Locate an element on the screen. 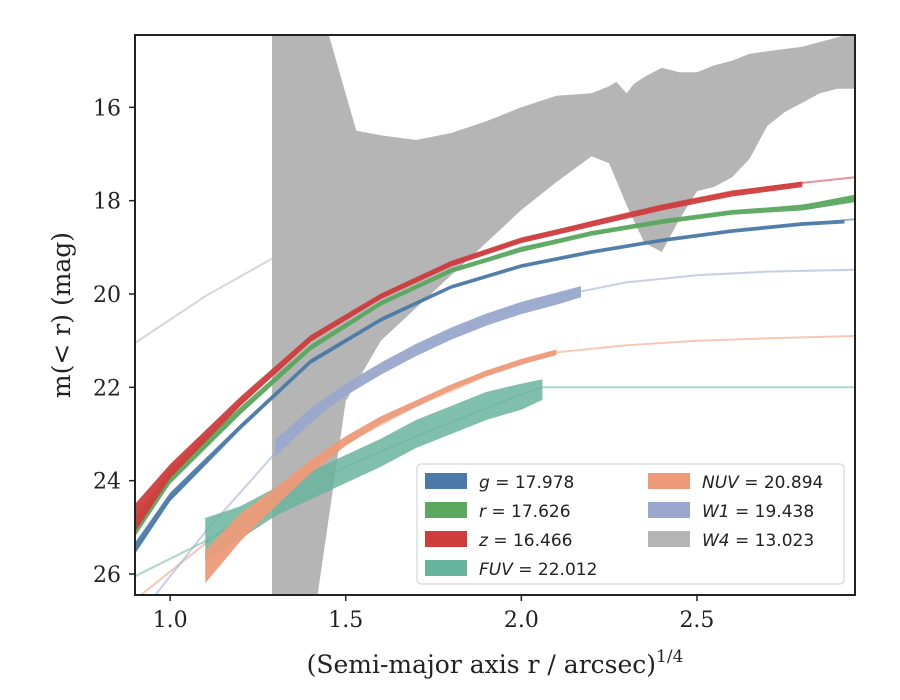  y-tick-label: 18 is located at coordinates (107, 202).